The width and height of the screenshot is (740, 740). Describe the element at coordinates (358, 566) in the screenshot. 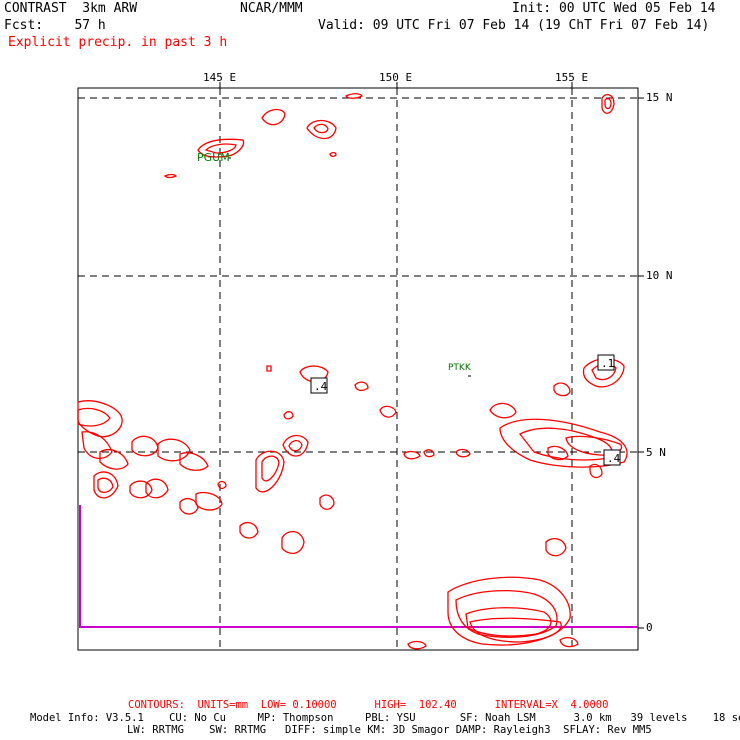

I see `domain-boundary` at that location.